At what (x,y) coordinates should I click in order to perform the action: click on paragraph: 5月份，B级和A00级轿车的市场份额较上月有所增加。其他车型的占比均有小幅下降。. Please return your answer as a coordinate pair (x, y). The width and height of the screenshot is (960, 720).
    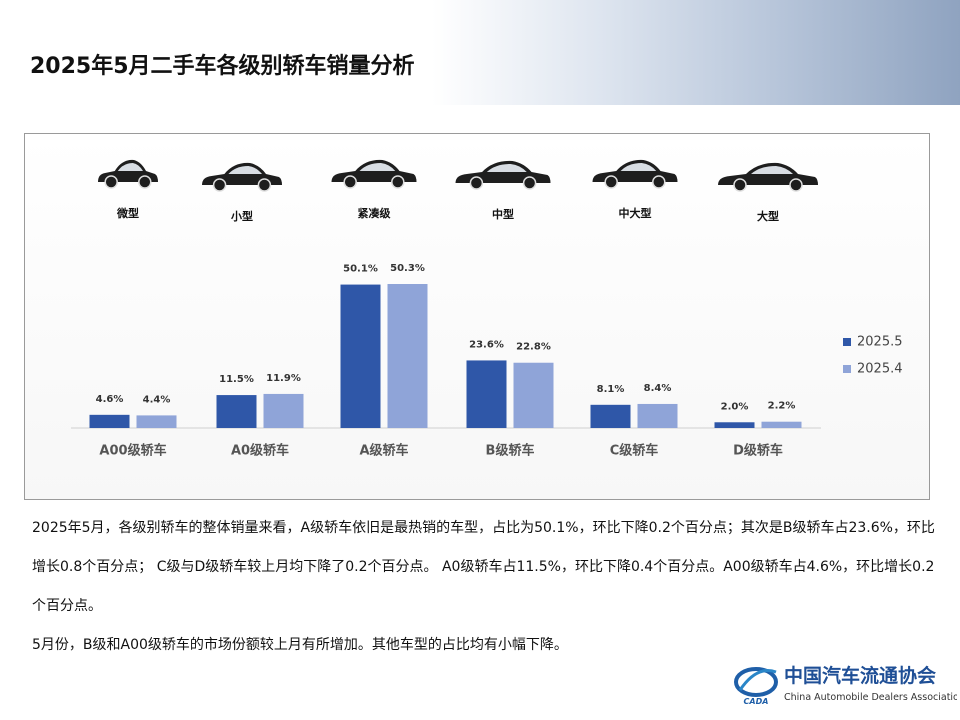
    Looking at the image, I should click on (300, 645).